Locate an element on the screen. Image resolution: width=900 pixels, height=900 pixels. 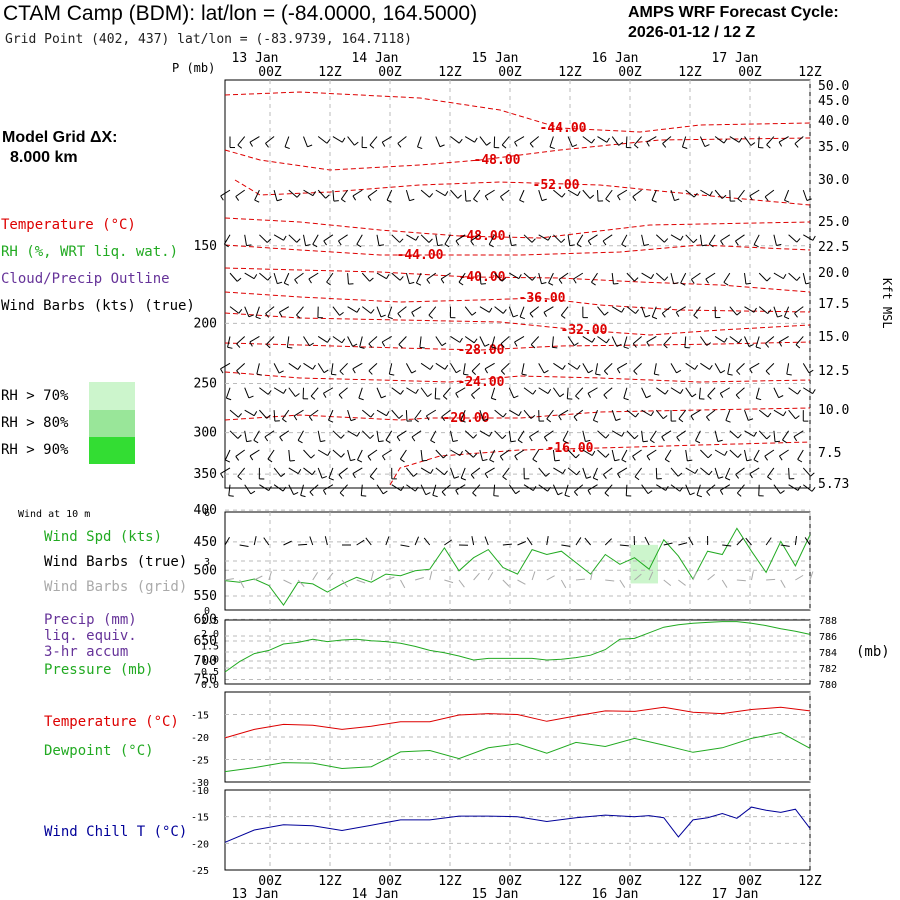
legend-temperature-2: Temperature (°C) is located at coordinates (111, 722).